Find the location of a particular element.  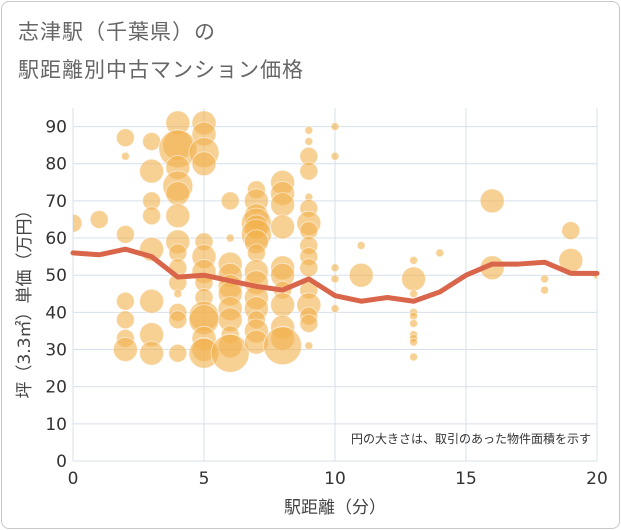

size-note: 円の大きさは、取引のあった物件面積を示す is located at coordinates (471, 438).